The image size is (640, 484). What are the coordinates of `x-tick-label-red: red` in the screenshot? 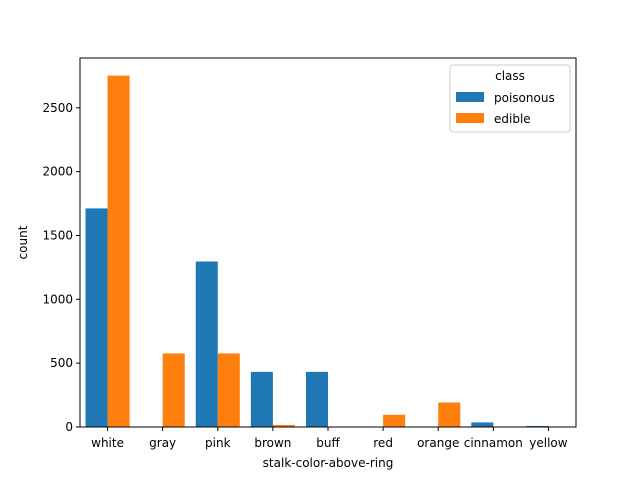 It's located at (383, 443).